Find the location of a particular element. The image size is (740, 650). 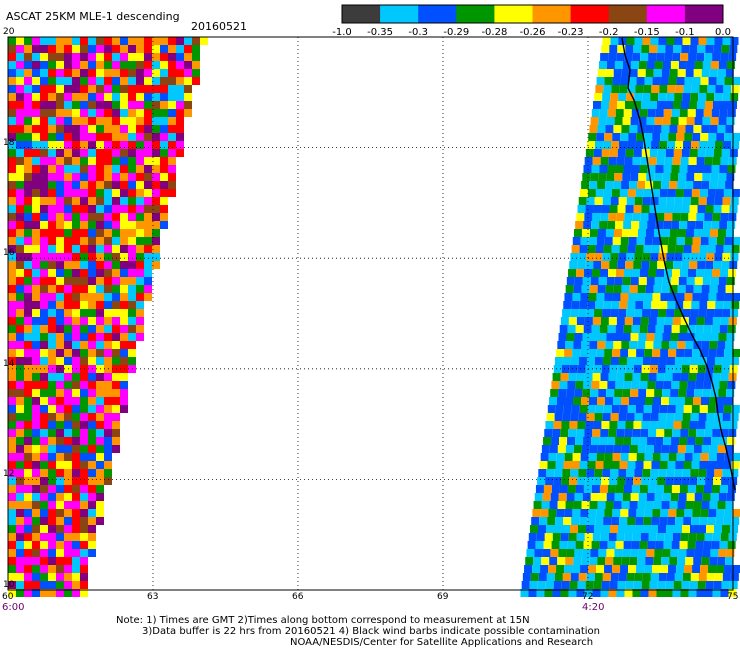

lat-tick-label: 20 is located at coordinates (9, 32).